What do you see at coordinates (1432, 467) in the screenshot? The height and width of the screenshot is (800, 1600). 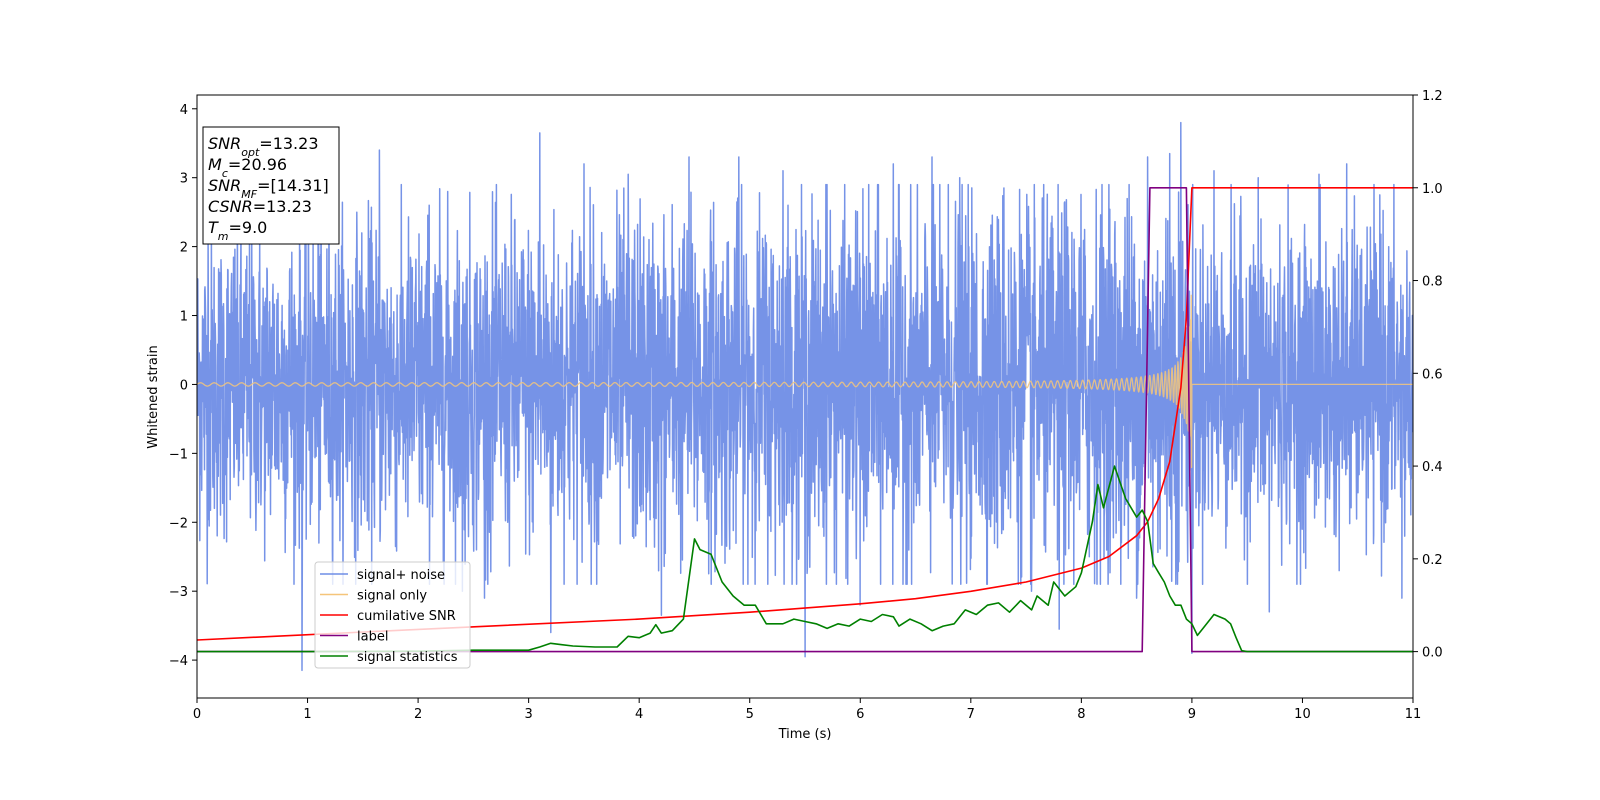 I see `y2-tick-label: 0.4` at bounding box center [1432, 467].